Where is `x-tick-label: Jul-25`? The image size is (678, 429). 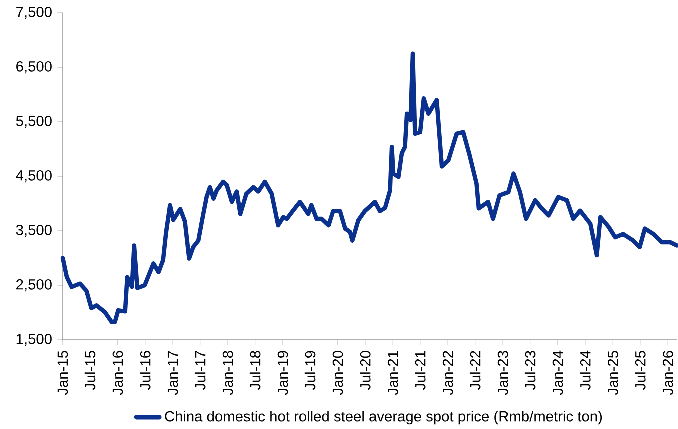
x-tick-label: Jul-25 is located at coordinates (640, 370).